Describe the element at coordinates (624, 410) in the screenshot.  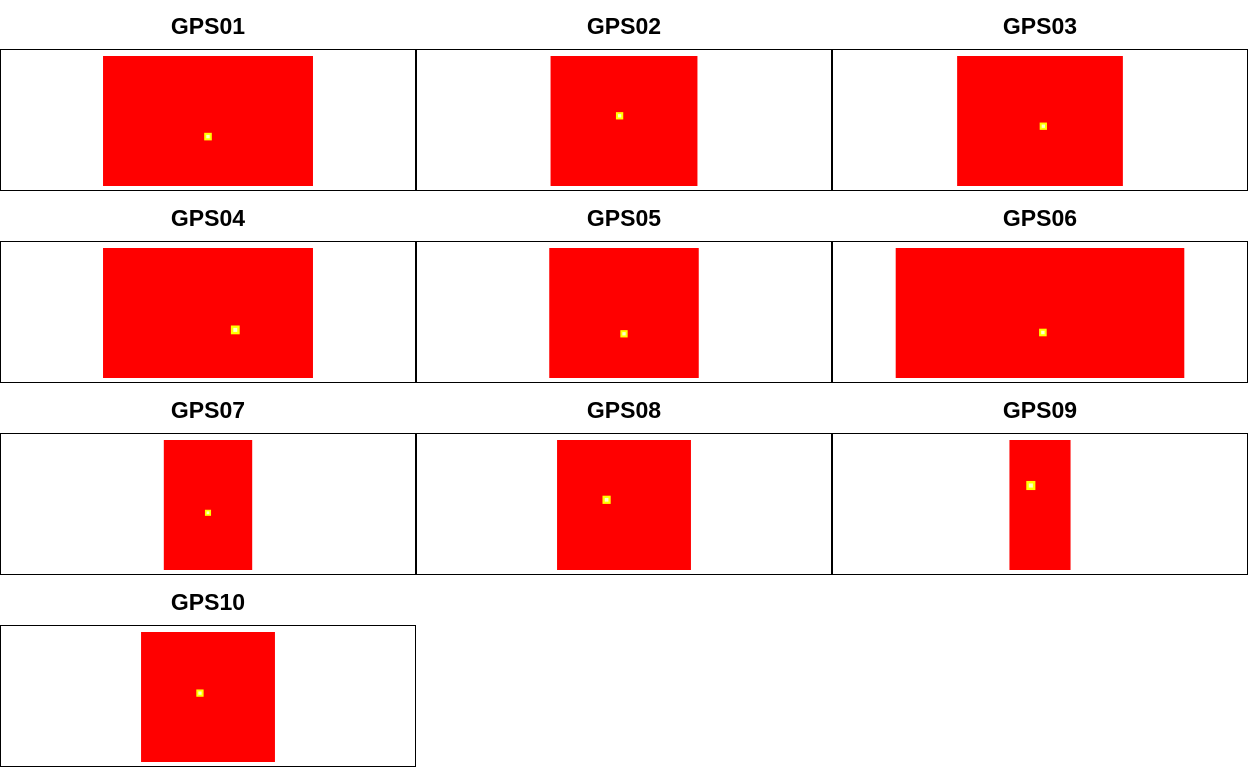
I see `chart-title: GPS08` at that location.